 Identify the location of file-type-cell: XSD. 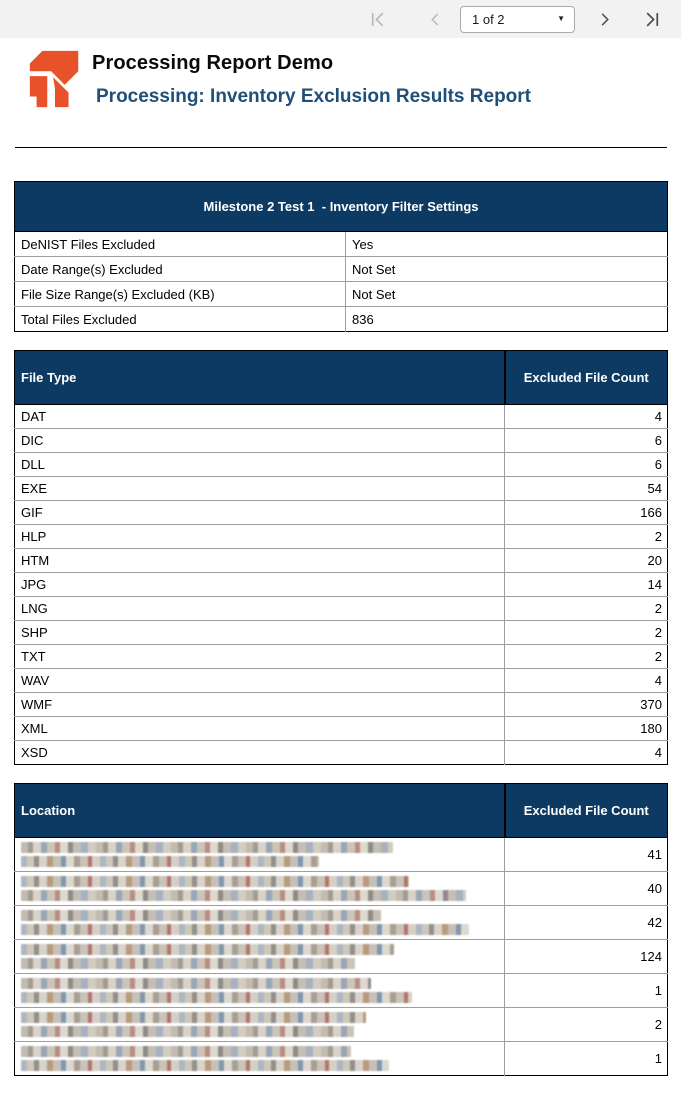
(259, 752).